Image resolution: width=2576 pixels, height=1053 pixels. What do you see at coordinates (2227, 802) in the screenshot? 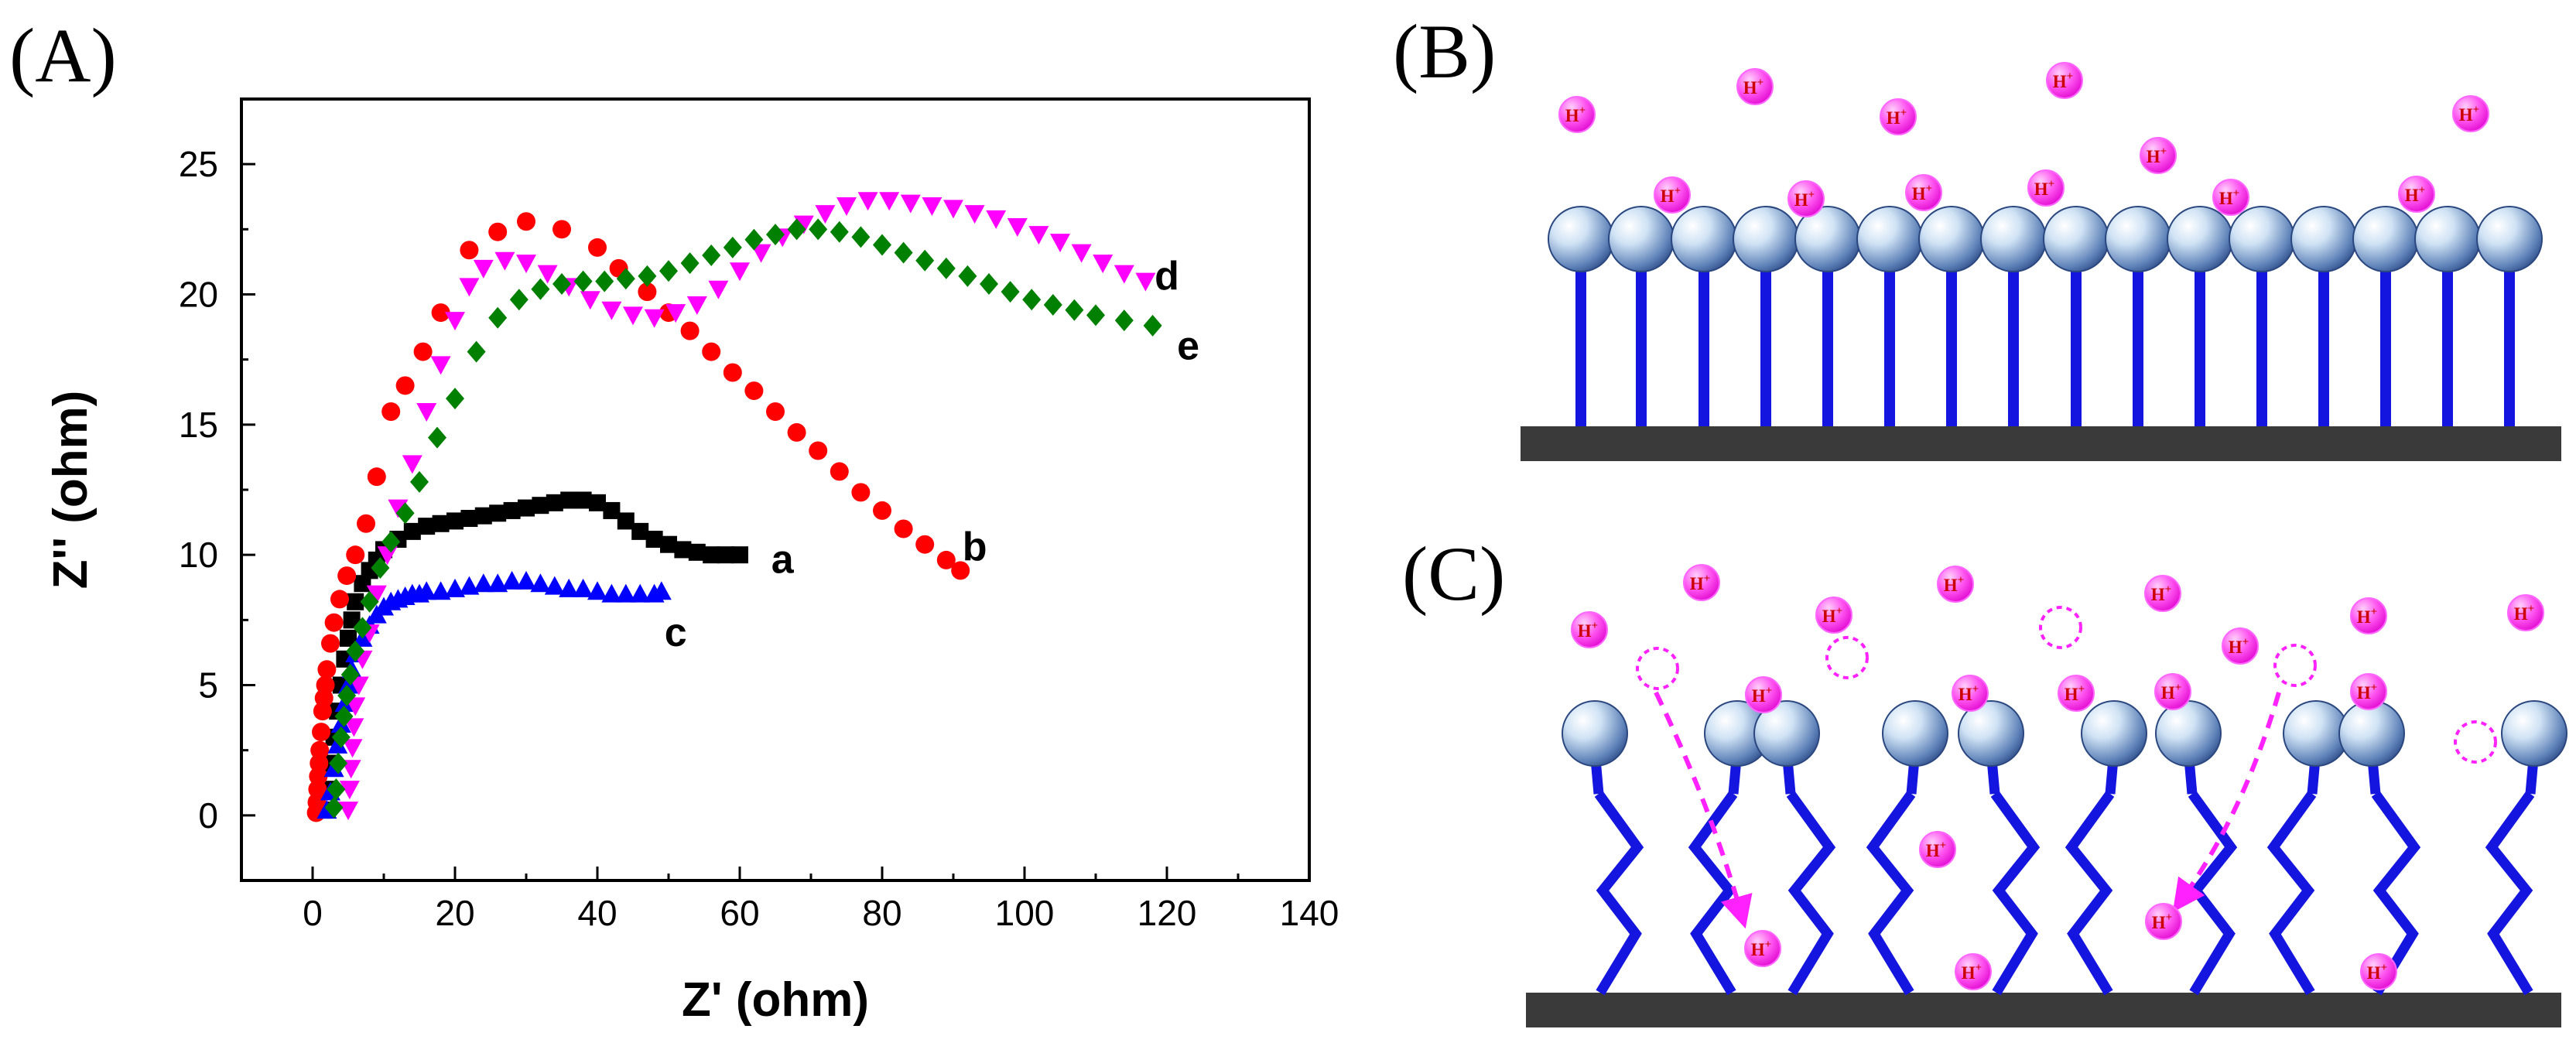
I see `diffusion-arrow` at bounding box center [2227, 802].